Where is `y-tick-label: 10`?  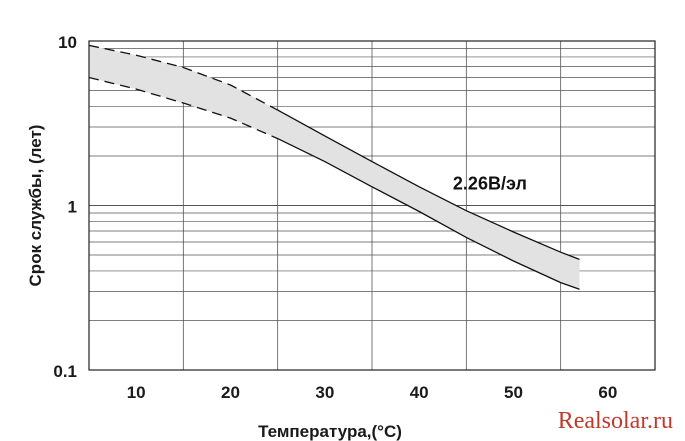 y-tick-label: 10 is located at coordinates (67, 42).